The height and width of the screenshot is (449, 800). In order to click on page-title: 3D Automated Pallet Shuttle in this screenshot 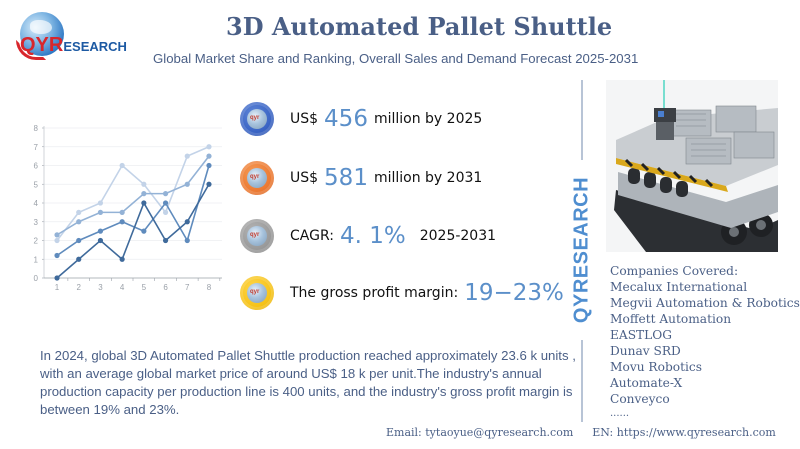, I will do `click(419, 26)`.